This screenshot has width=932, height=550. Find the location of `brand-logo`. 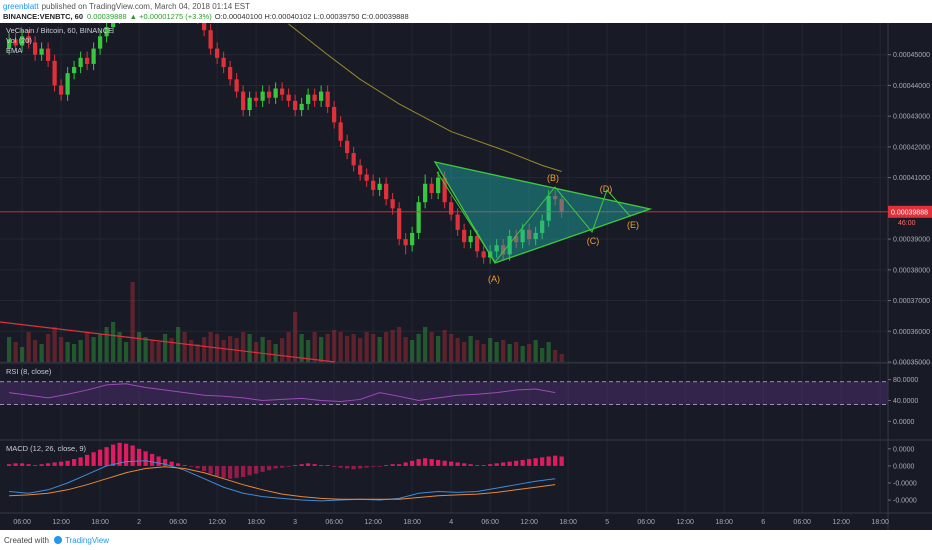

brand-logo is located at coordinates (58, 540).